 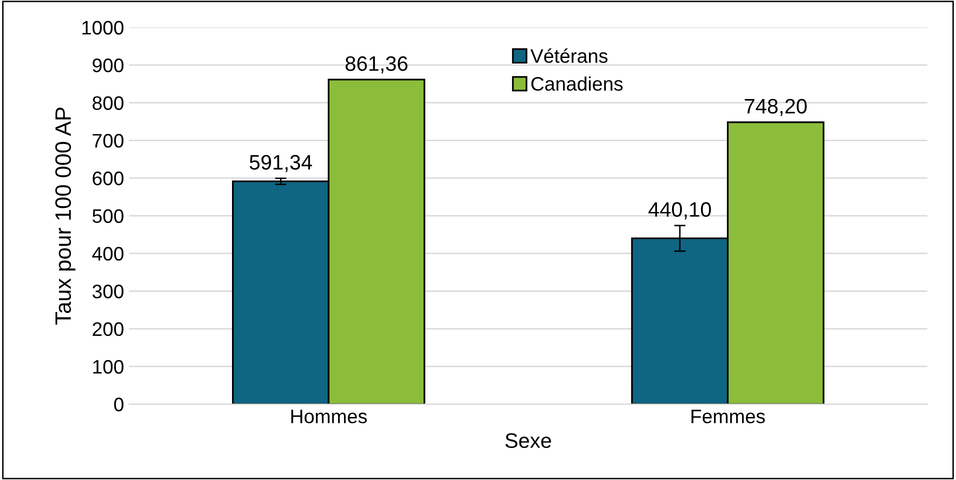 What do you see at coordinates (65, 216) in the screenshot?
I see `y-axis-title: Taux pour 100 000 AP` at bounding box center [65, 216].